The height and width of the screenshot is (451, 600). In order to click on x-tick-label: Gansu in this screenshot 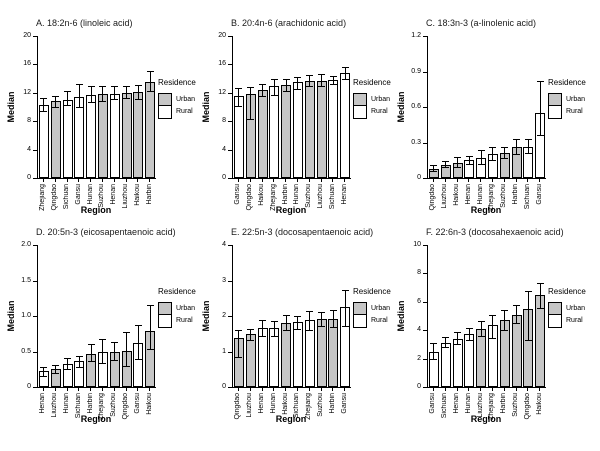, I will do `click(78, 194)`.